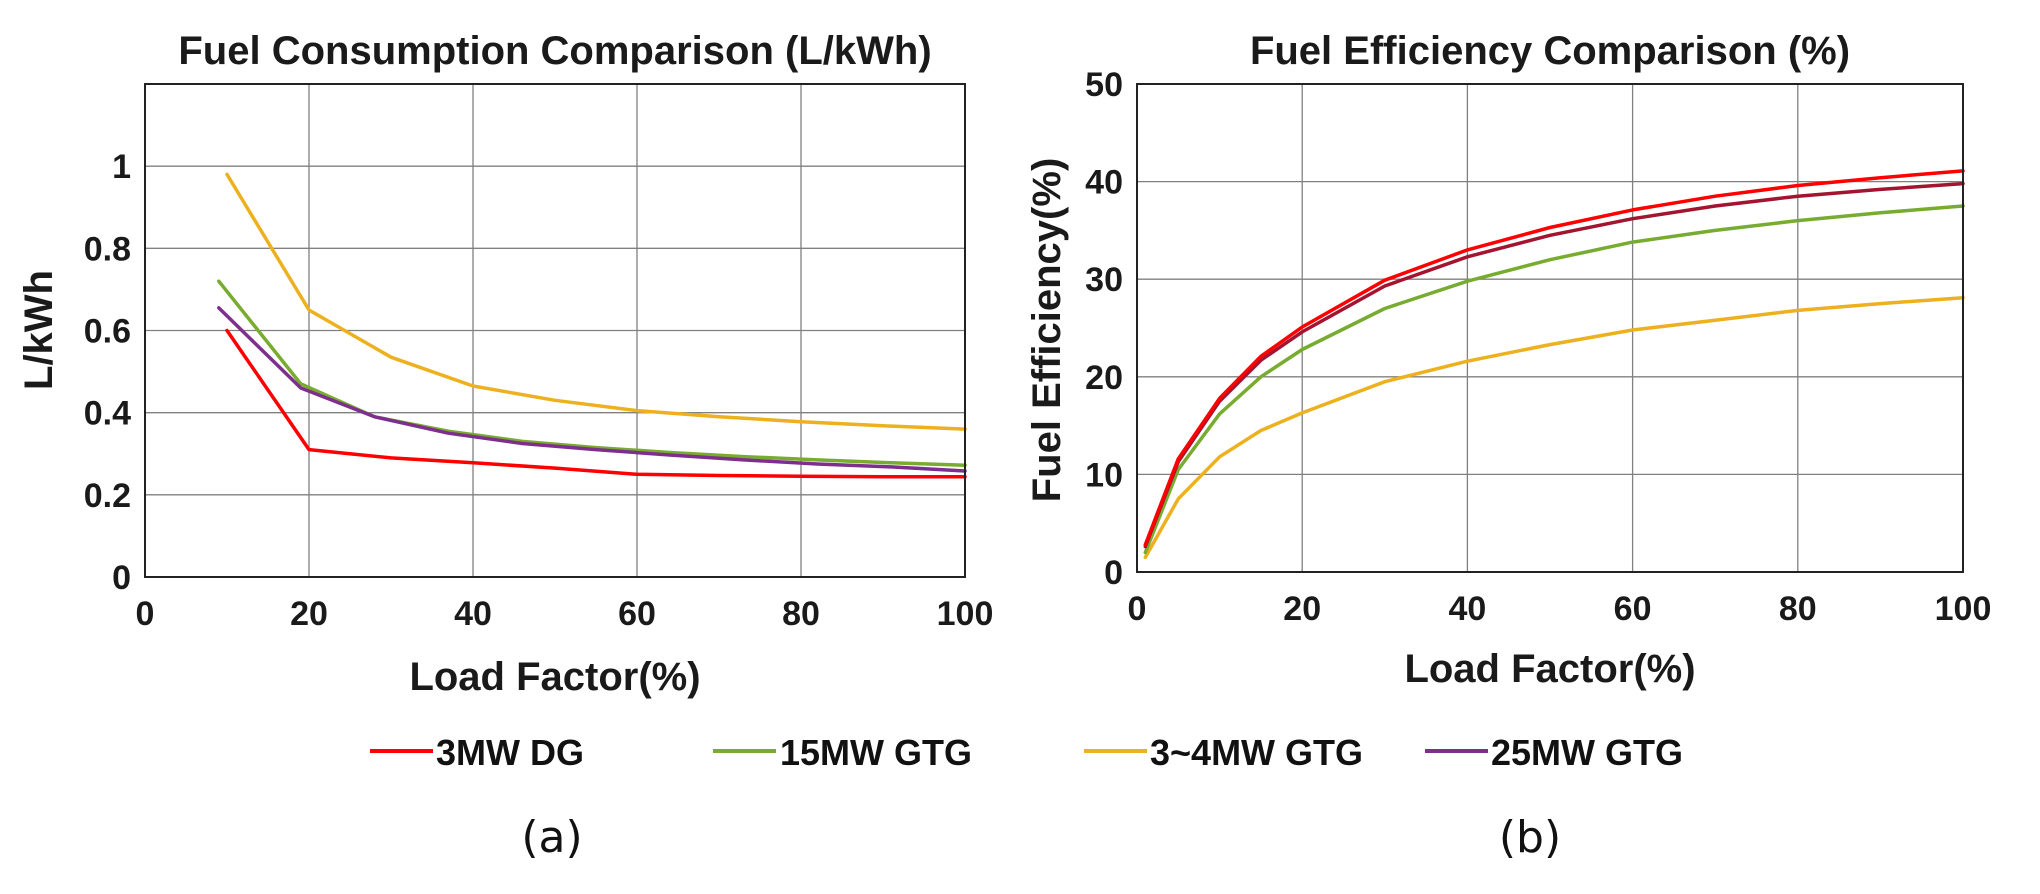 This screenshot has height=894, width=2040. I want to click on chart-a-y-tick-label: 0.8, so click(107, 249).